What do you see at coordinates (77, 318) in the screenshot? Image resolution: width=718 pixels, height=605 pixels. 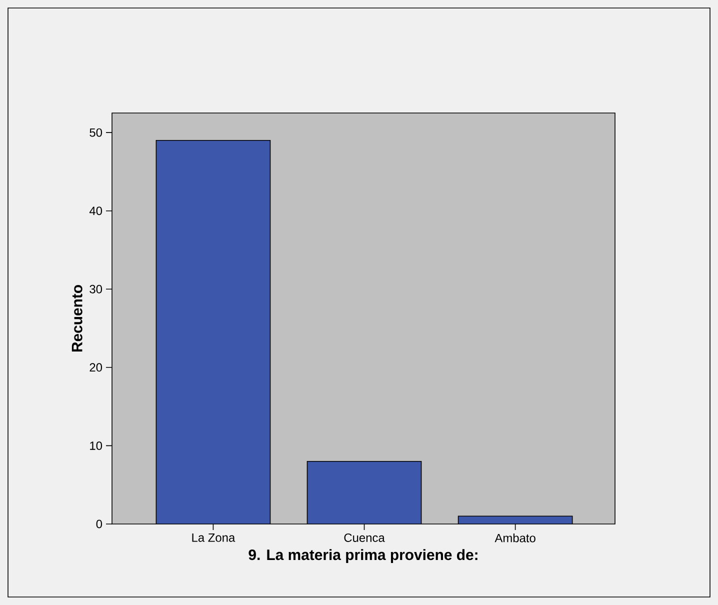 I see `y-axis-title: Recuento` at bounding box center [77, 318].